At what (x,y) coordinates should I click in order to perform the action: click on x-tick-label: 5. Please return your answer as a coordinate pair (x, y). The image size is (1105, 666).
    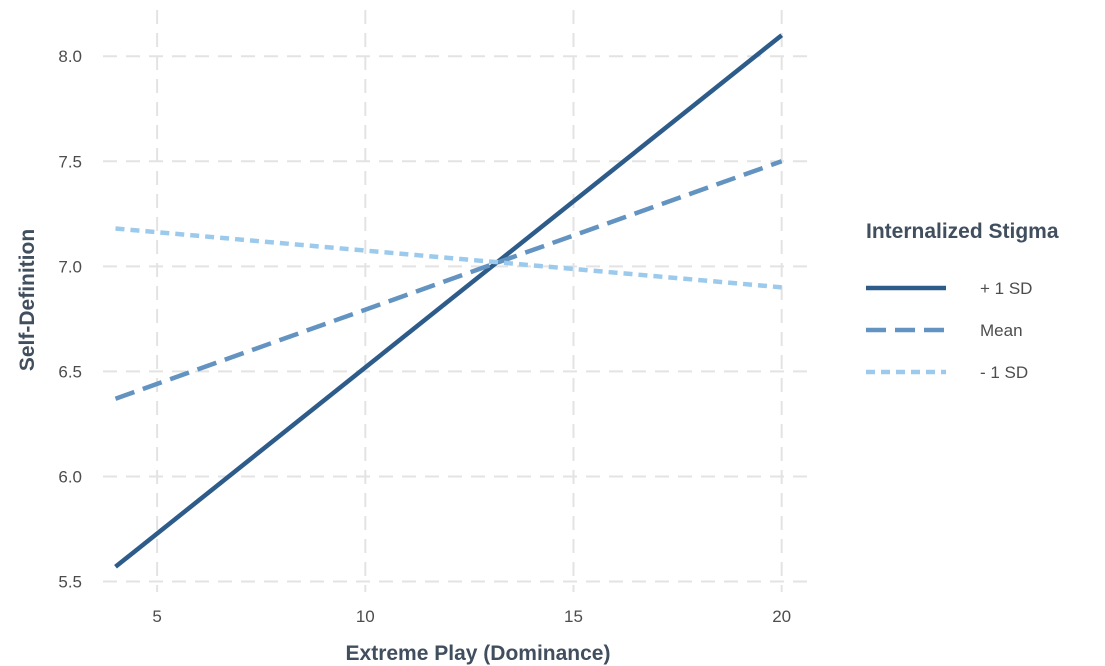
    Looking at the image, I should click on (156, 616).